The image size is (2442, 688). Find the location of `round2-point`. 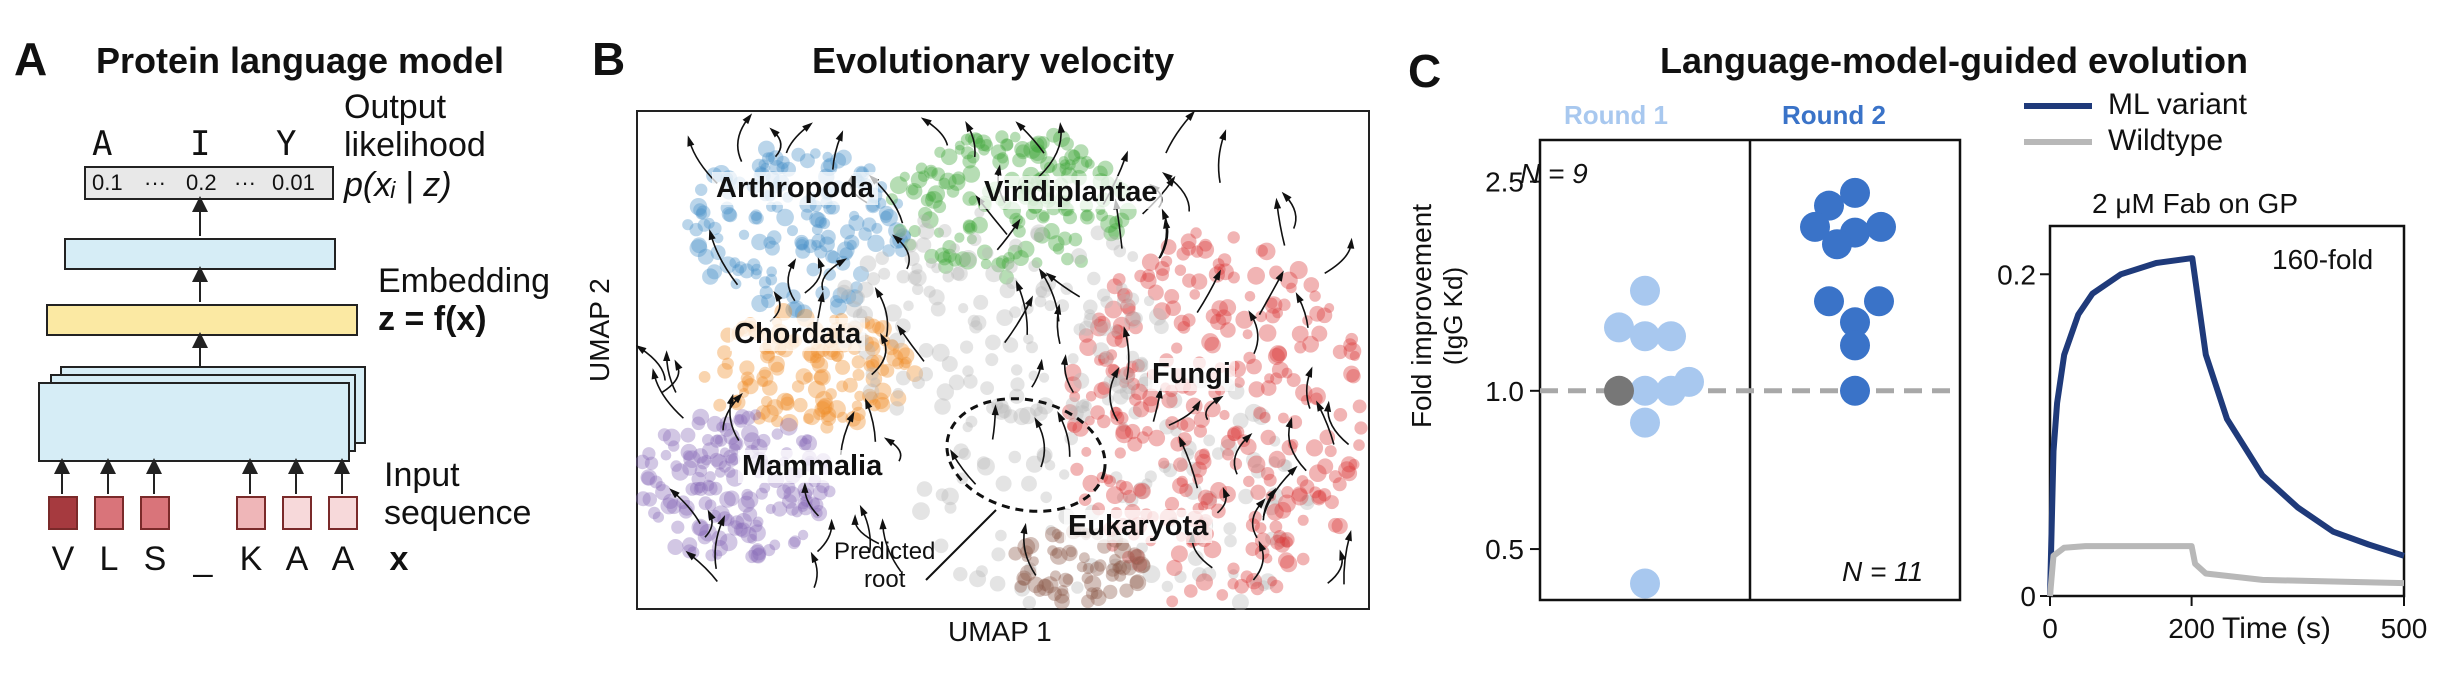

round2-point is located at coordinates (1855, 390).